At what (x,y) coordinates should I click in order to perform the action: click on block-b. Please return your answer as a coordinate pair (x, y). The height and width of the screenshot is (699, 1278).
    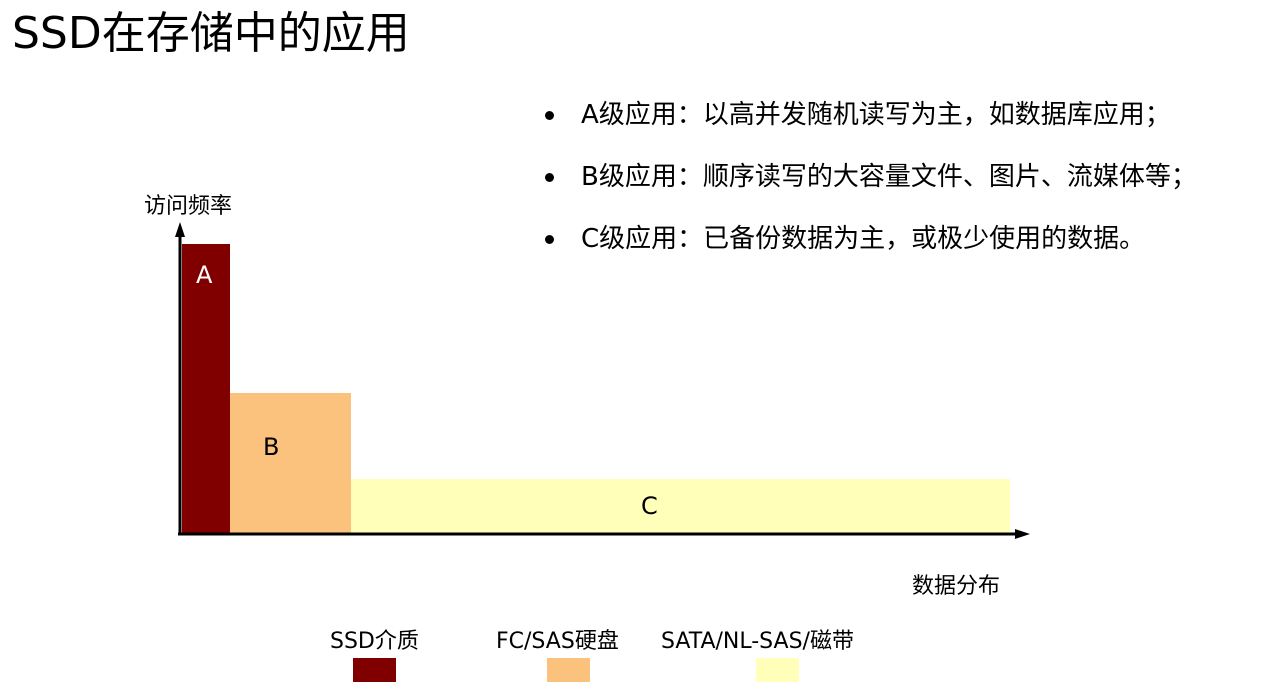
    Looking at the image, I should click on (290, 463).